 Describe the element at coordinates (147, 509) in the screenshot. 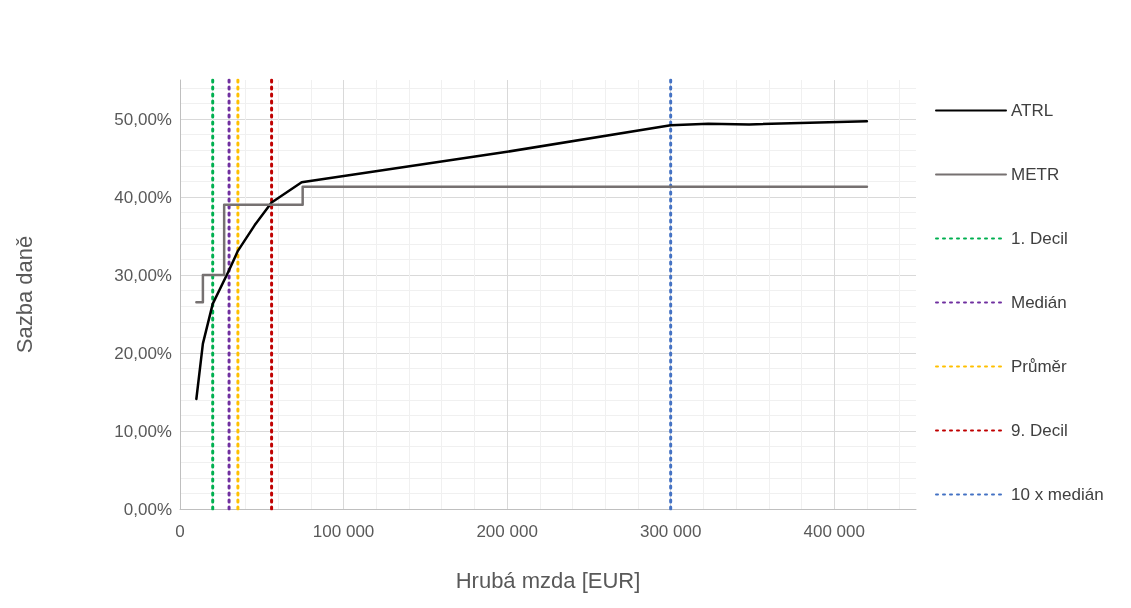

I see `y-tick-label: 0,00%` at that location.